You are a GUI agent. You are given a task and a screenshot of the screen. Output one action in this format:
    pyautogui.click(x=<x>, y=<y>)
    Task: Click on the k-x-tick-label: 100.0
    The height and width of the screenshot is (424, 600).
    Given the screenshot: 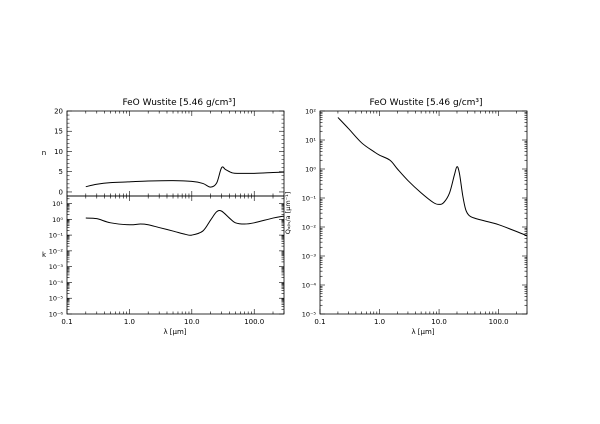 What is the action you would take?
    pyautogui.click(x=254, y=322)
    